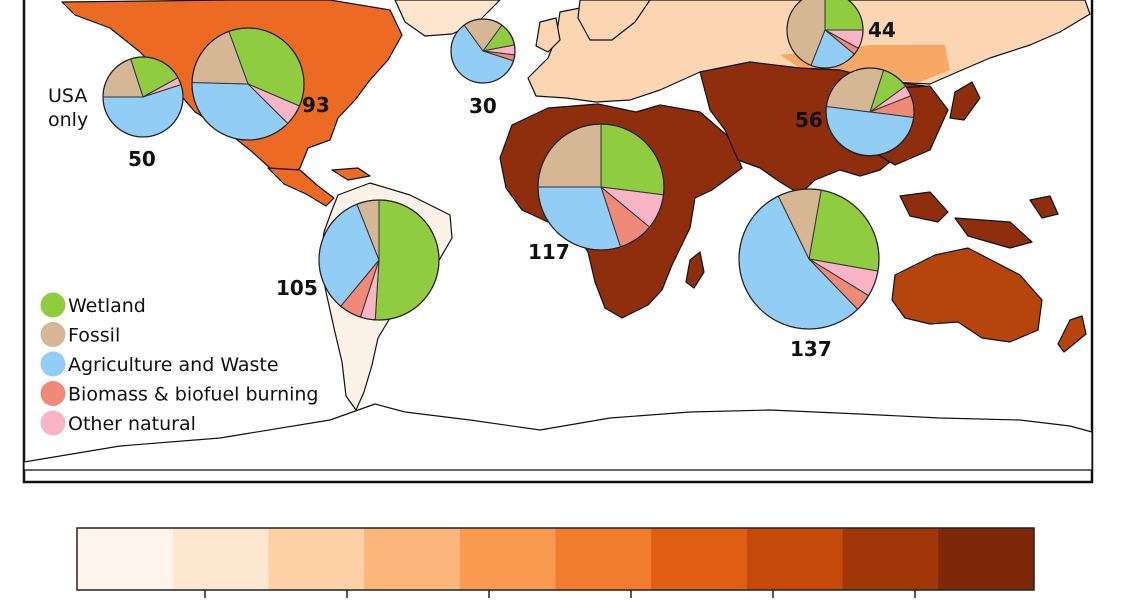 The height and width of the screenshot is (600, 1126). Describe the element at coordinates (549, 252) in the screenshot. I see `pie-value-africa: 117` at that location.